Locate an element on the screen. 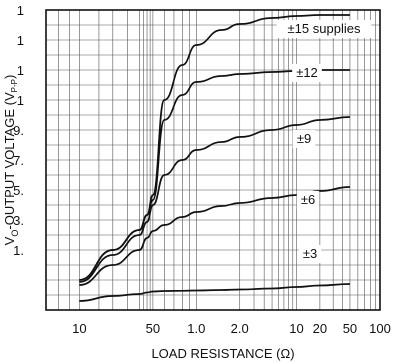  x-tick-label: 20 is located at coordinates (320, 328).